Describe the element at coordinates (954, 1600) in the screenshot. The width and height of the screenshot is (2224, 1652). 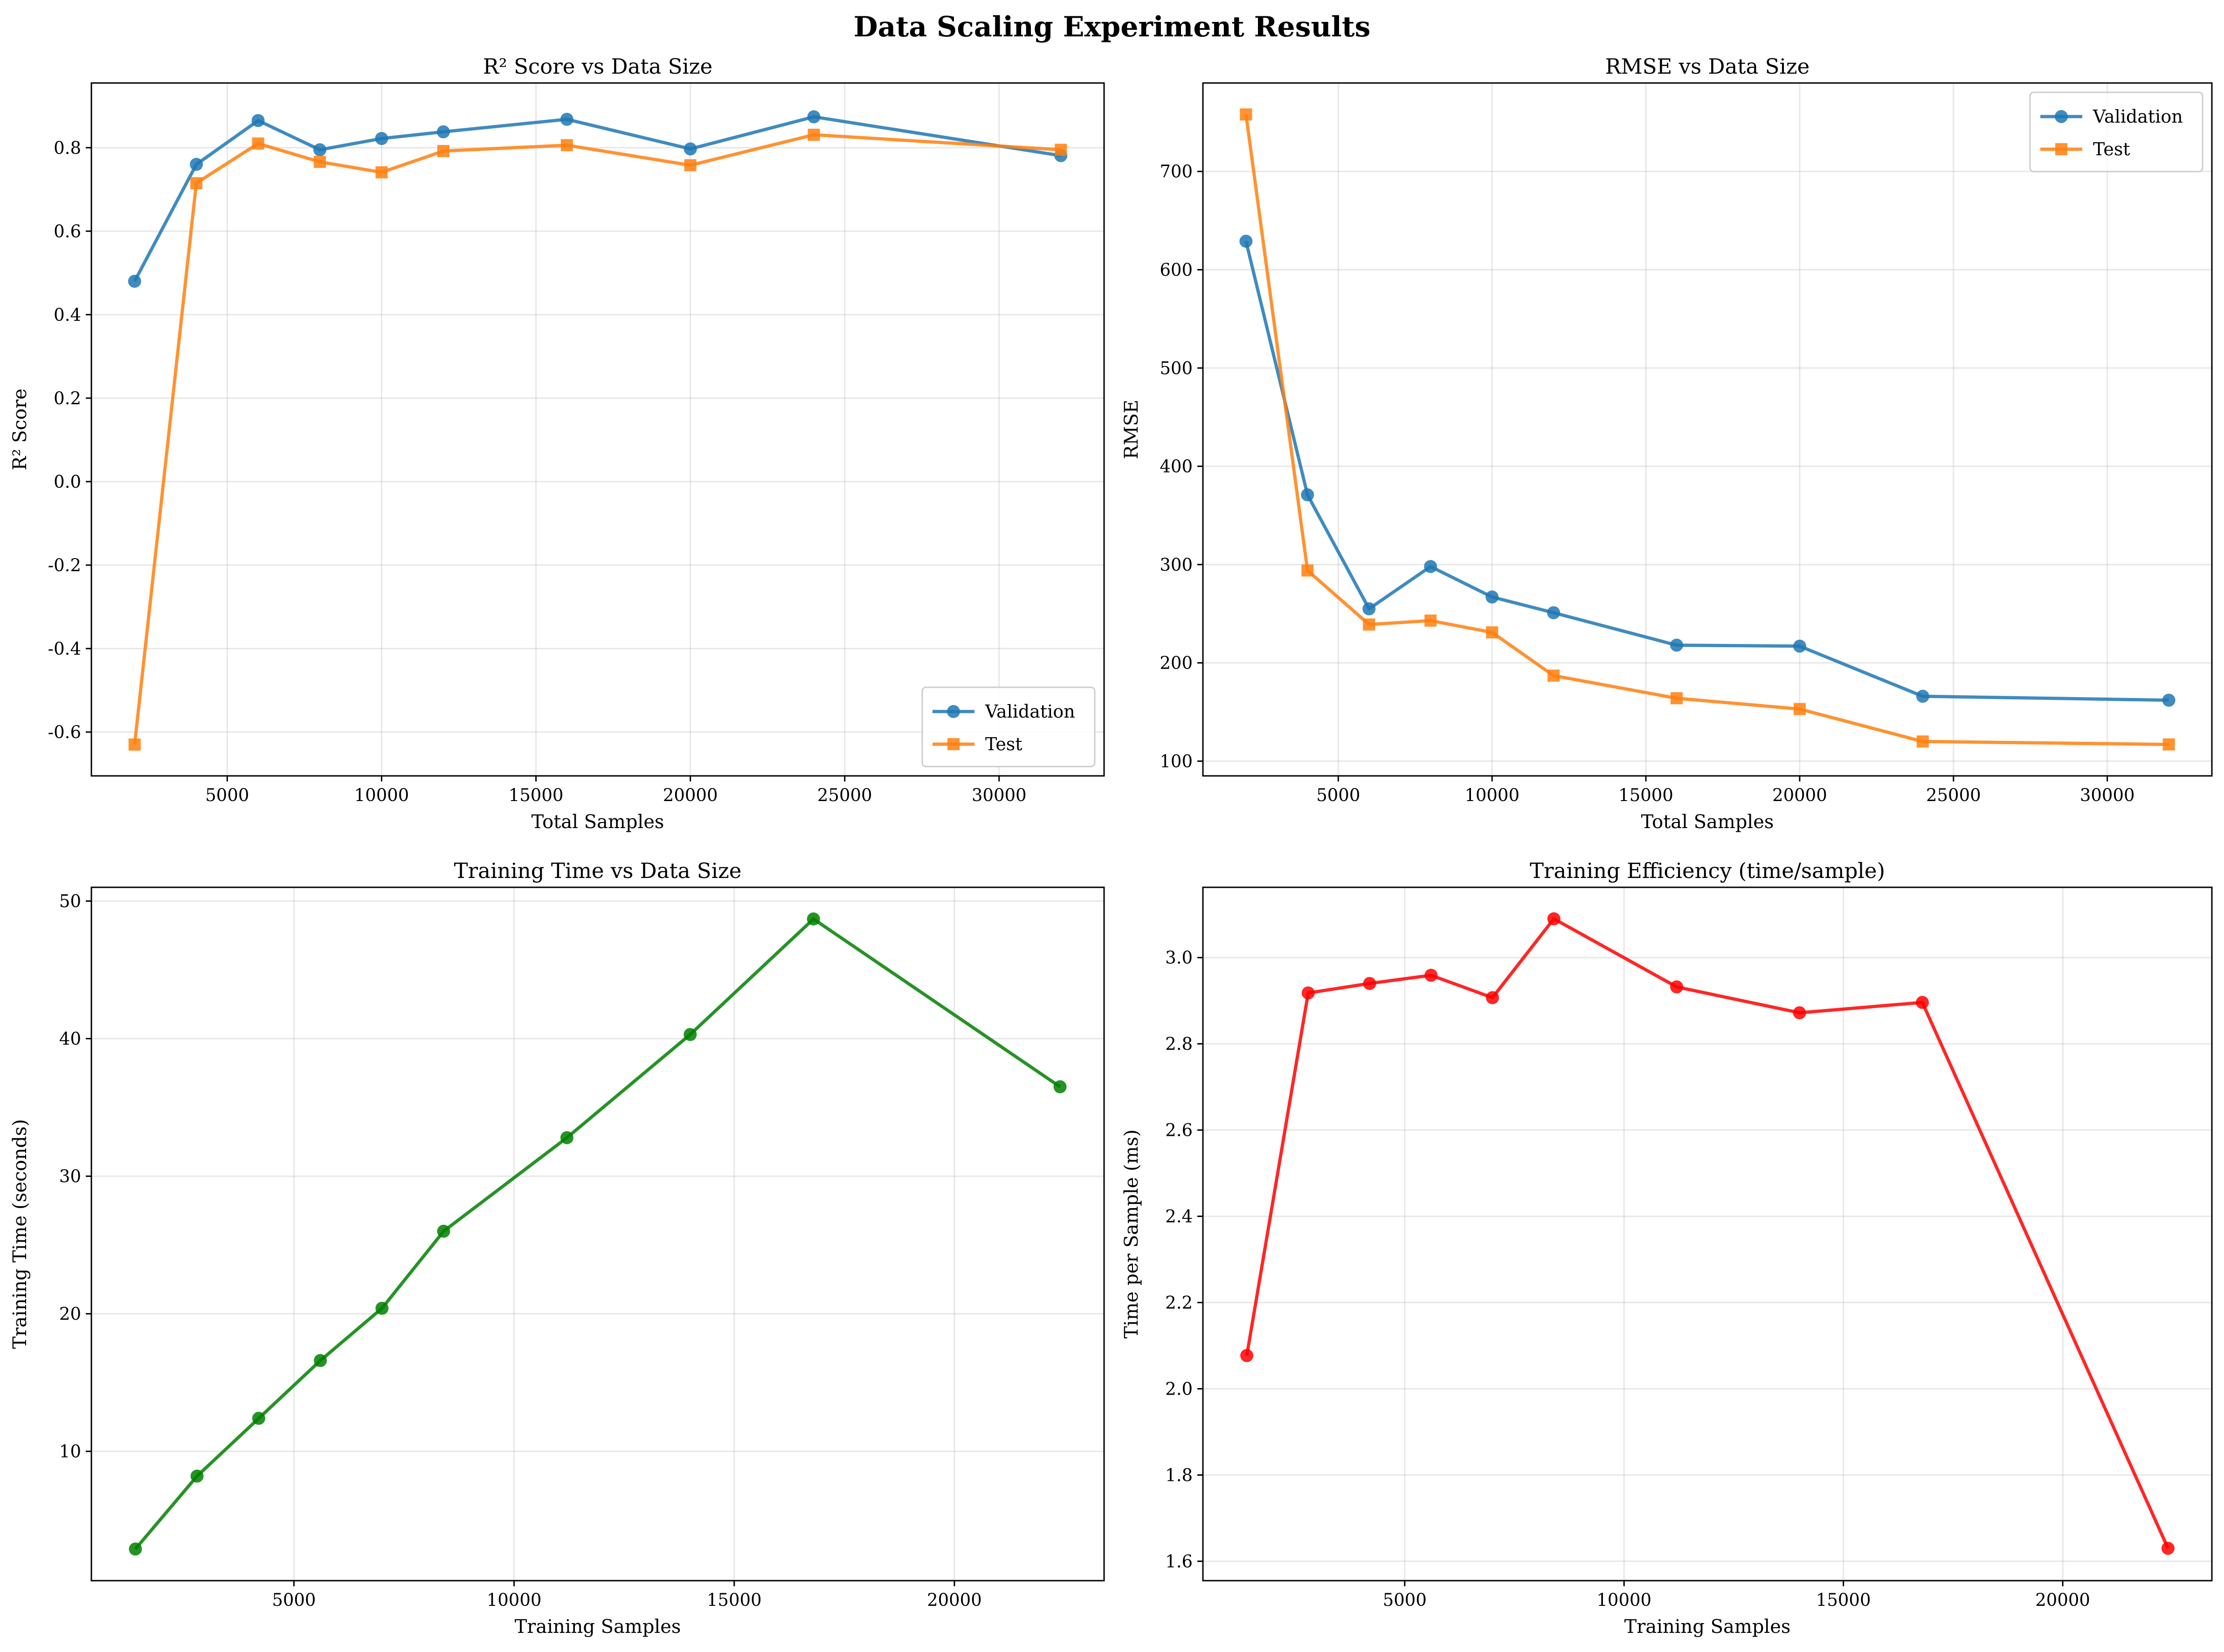
I see `x-tick-label: 20000` at that location.